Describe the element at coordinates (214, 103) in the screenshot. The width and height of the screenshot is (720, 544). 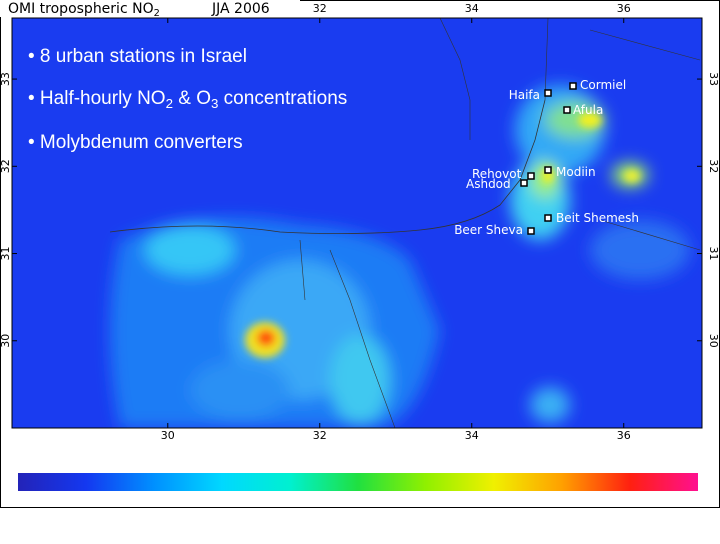
I see `text-segment: 3` at that location.